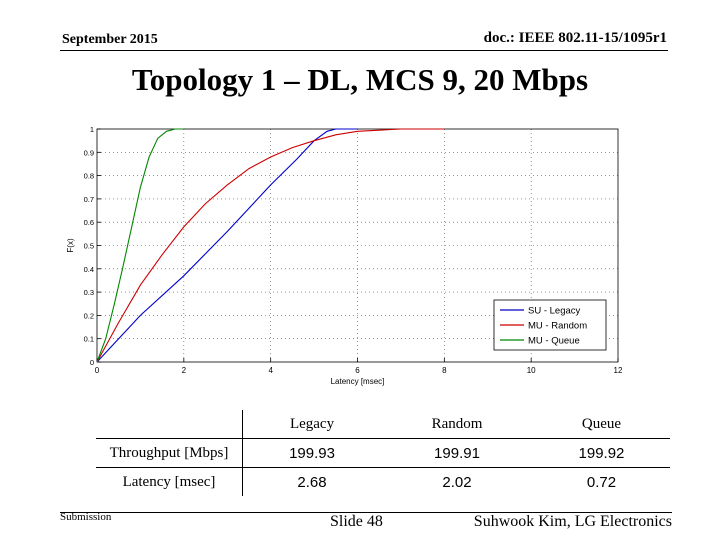  Describe the element at coordinates (531, 370) in the screenshot. I see `x-tick-label: 10` at that location.